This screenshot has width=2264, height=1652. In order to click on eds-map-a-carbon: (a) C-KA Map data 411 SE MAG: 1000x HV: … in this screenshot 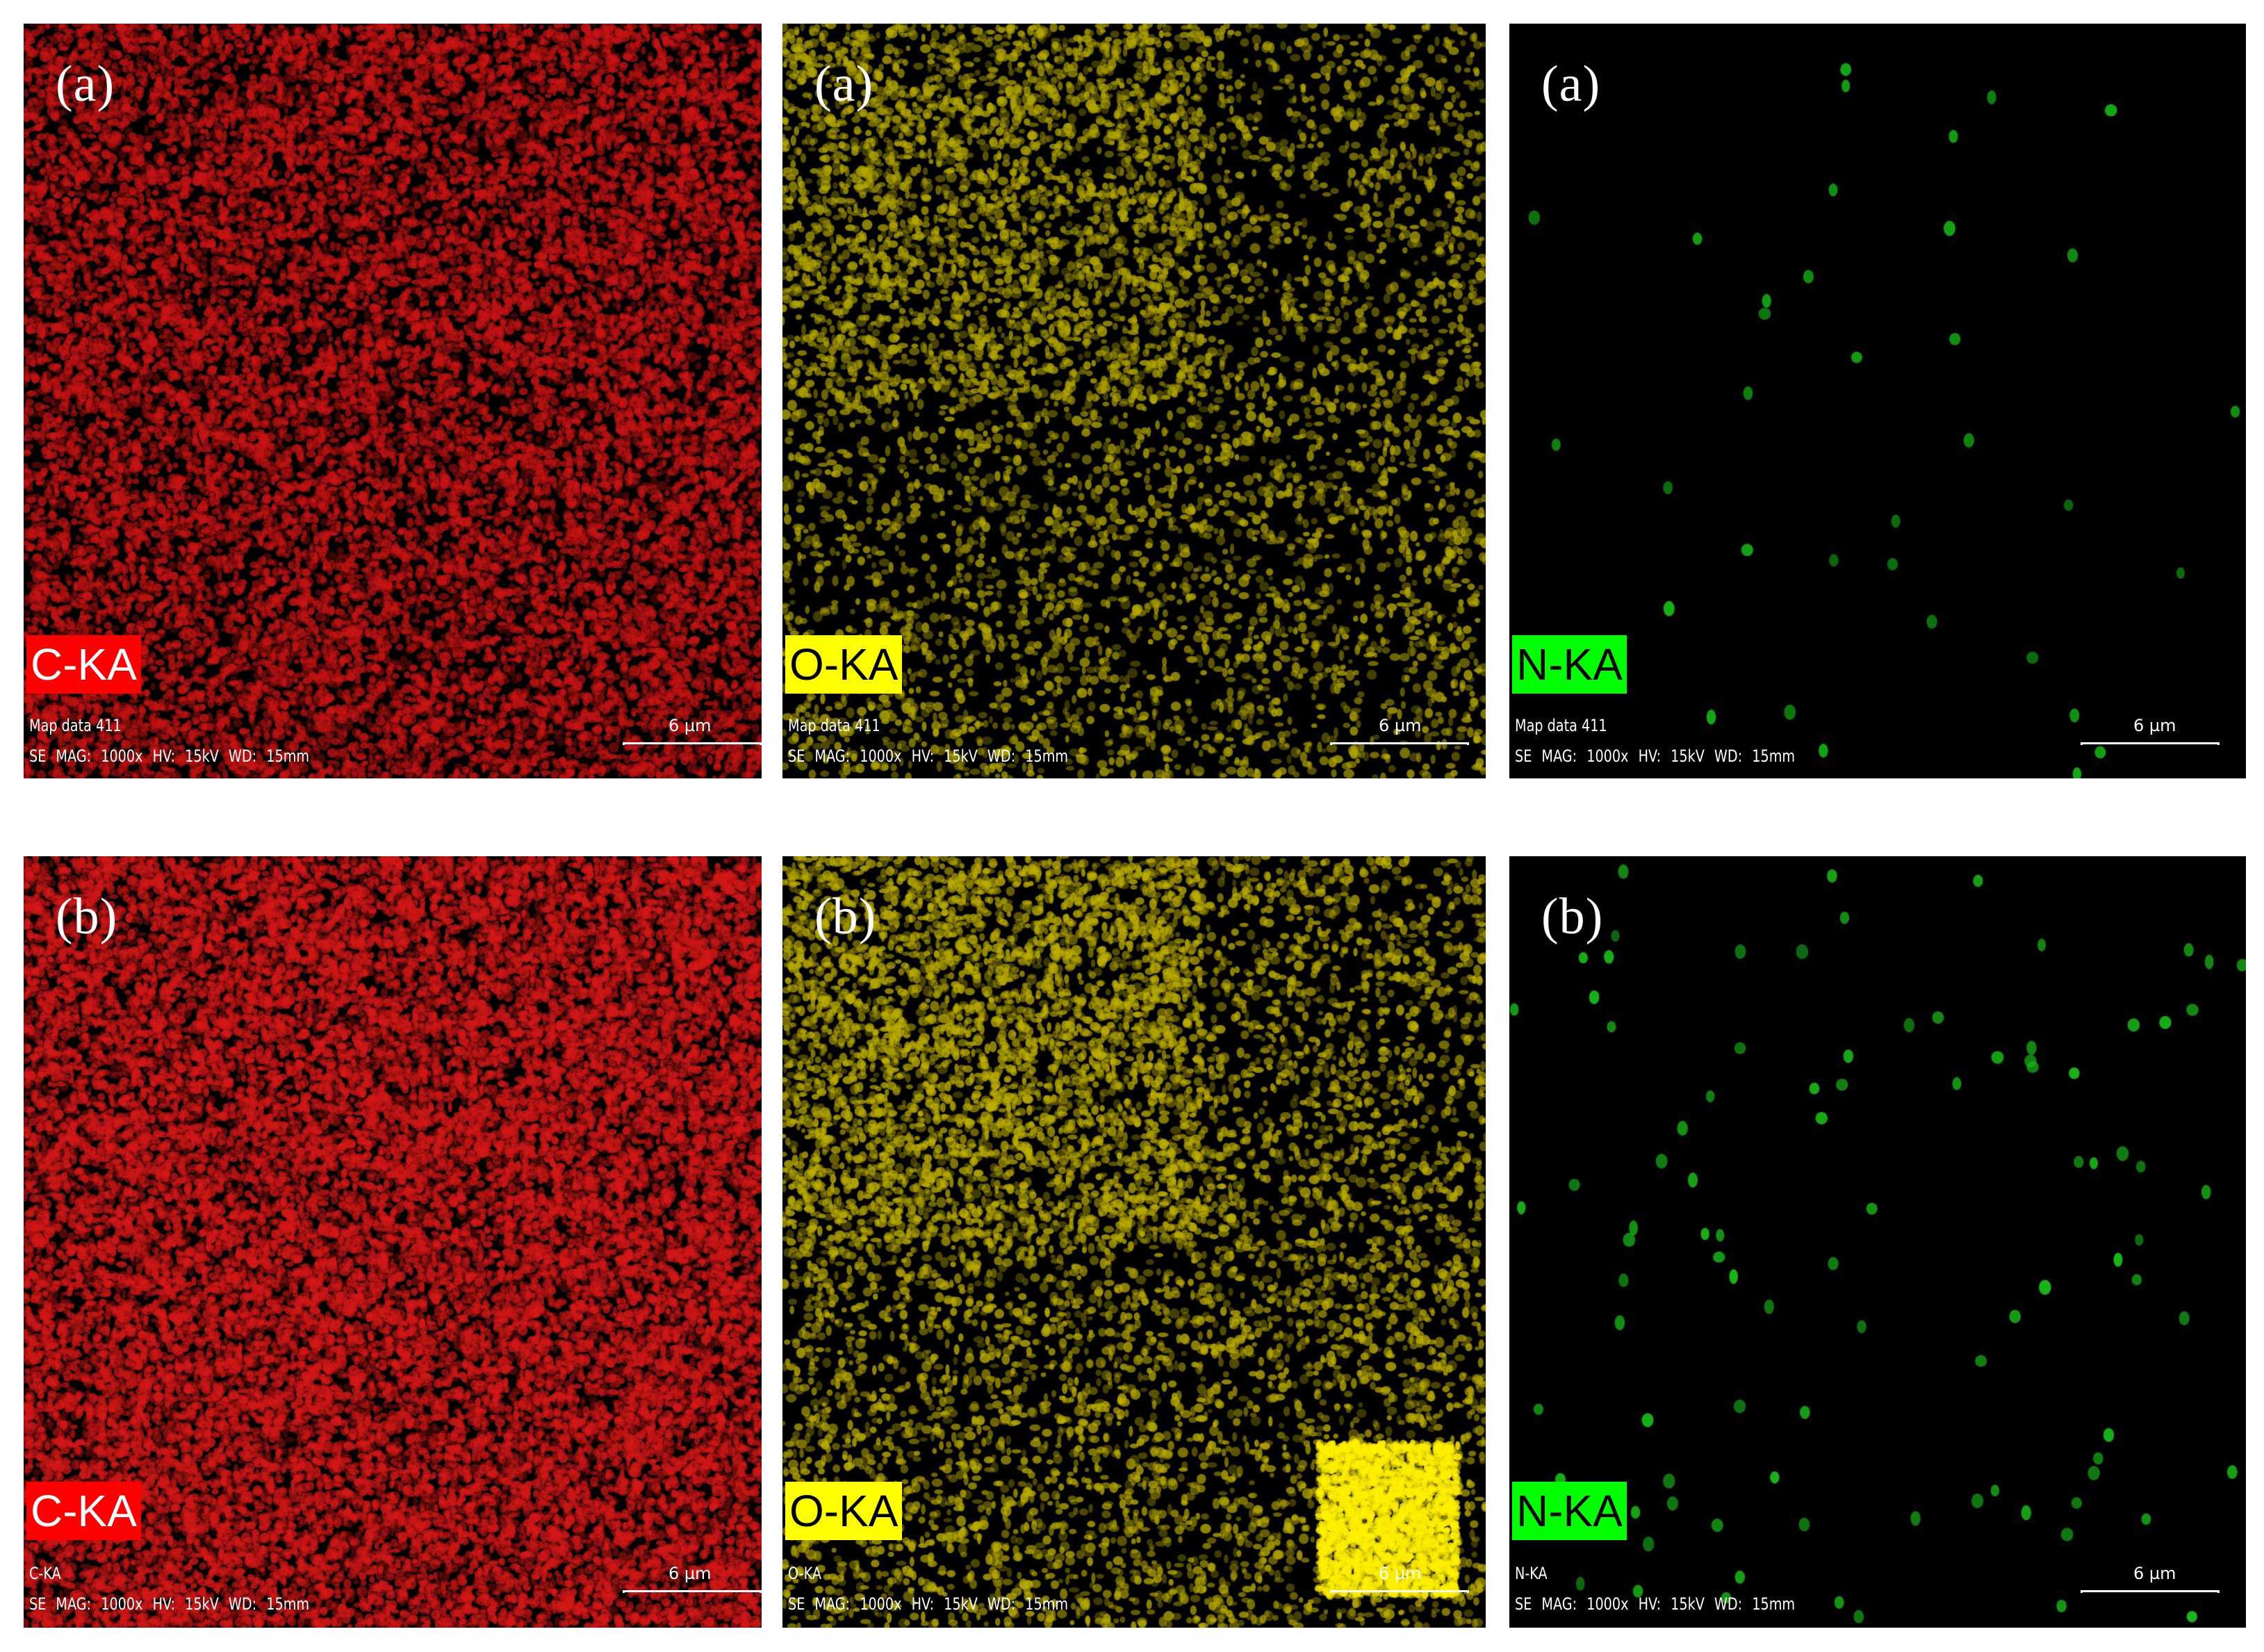, I will do `click(393, 401)`.